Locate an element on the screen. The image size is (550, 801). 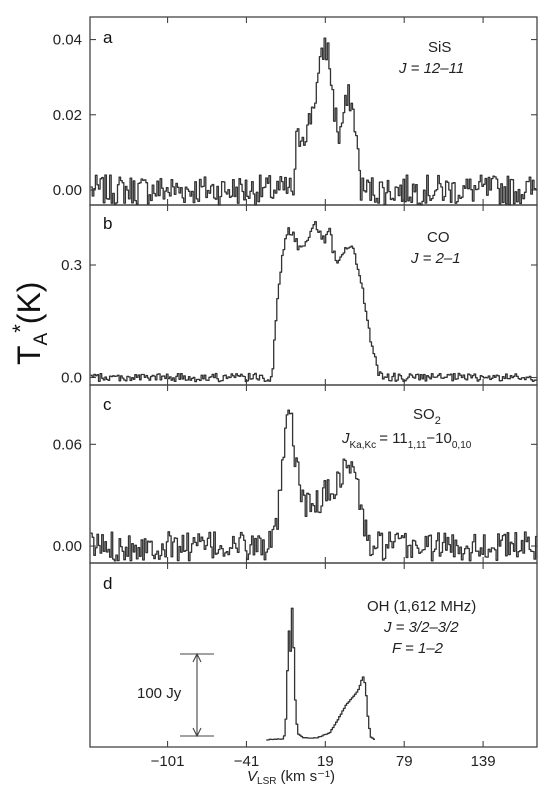
y-axis-label: TA*(K) is located at coordinates (30, 323).